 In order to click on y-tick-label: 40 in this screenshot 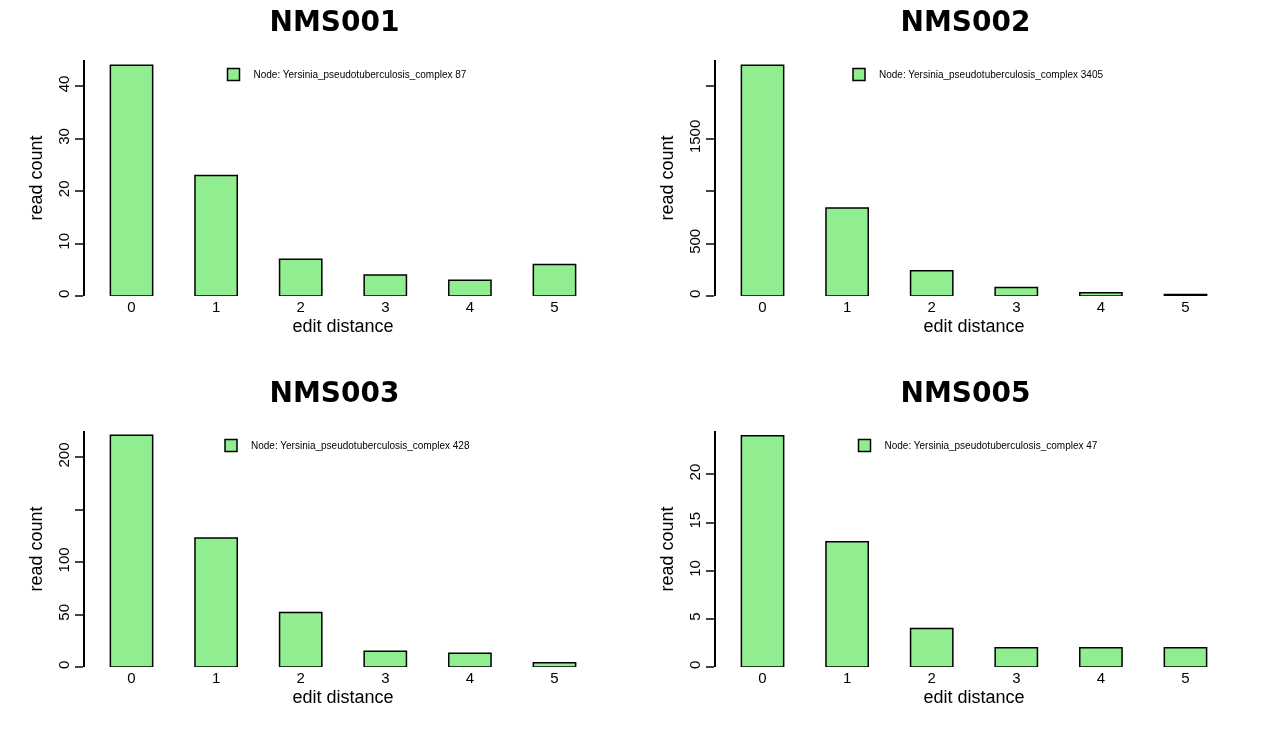, I will do `click(64, 84)`.